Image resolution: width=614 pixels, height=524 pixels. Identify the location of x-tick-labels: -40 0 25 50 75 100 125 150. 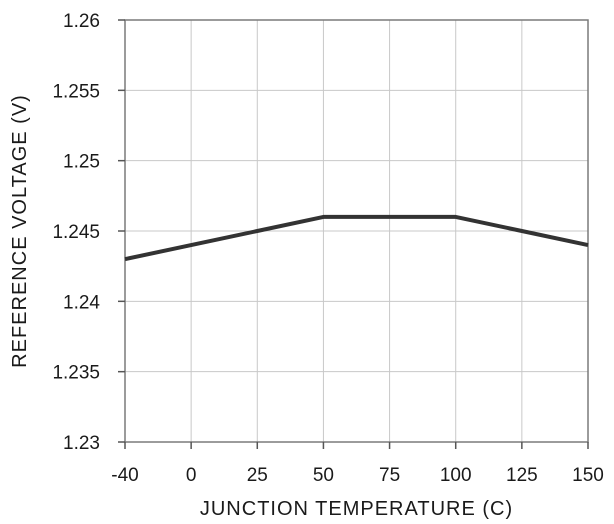
(357, 475).